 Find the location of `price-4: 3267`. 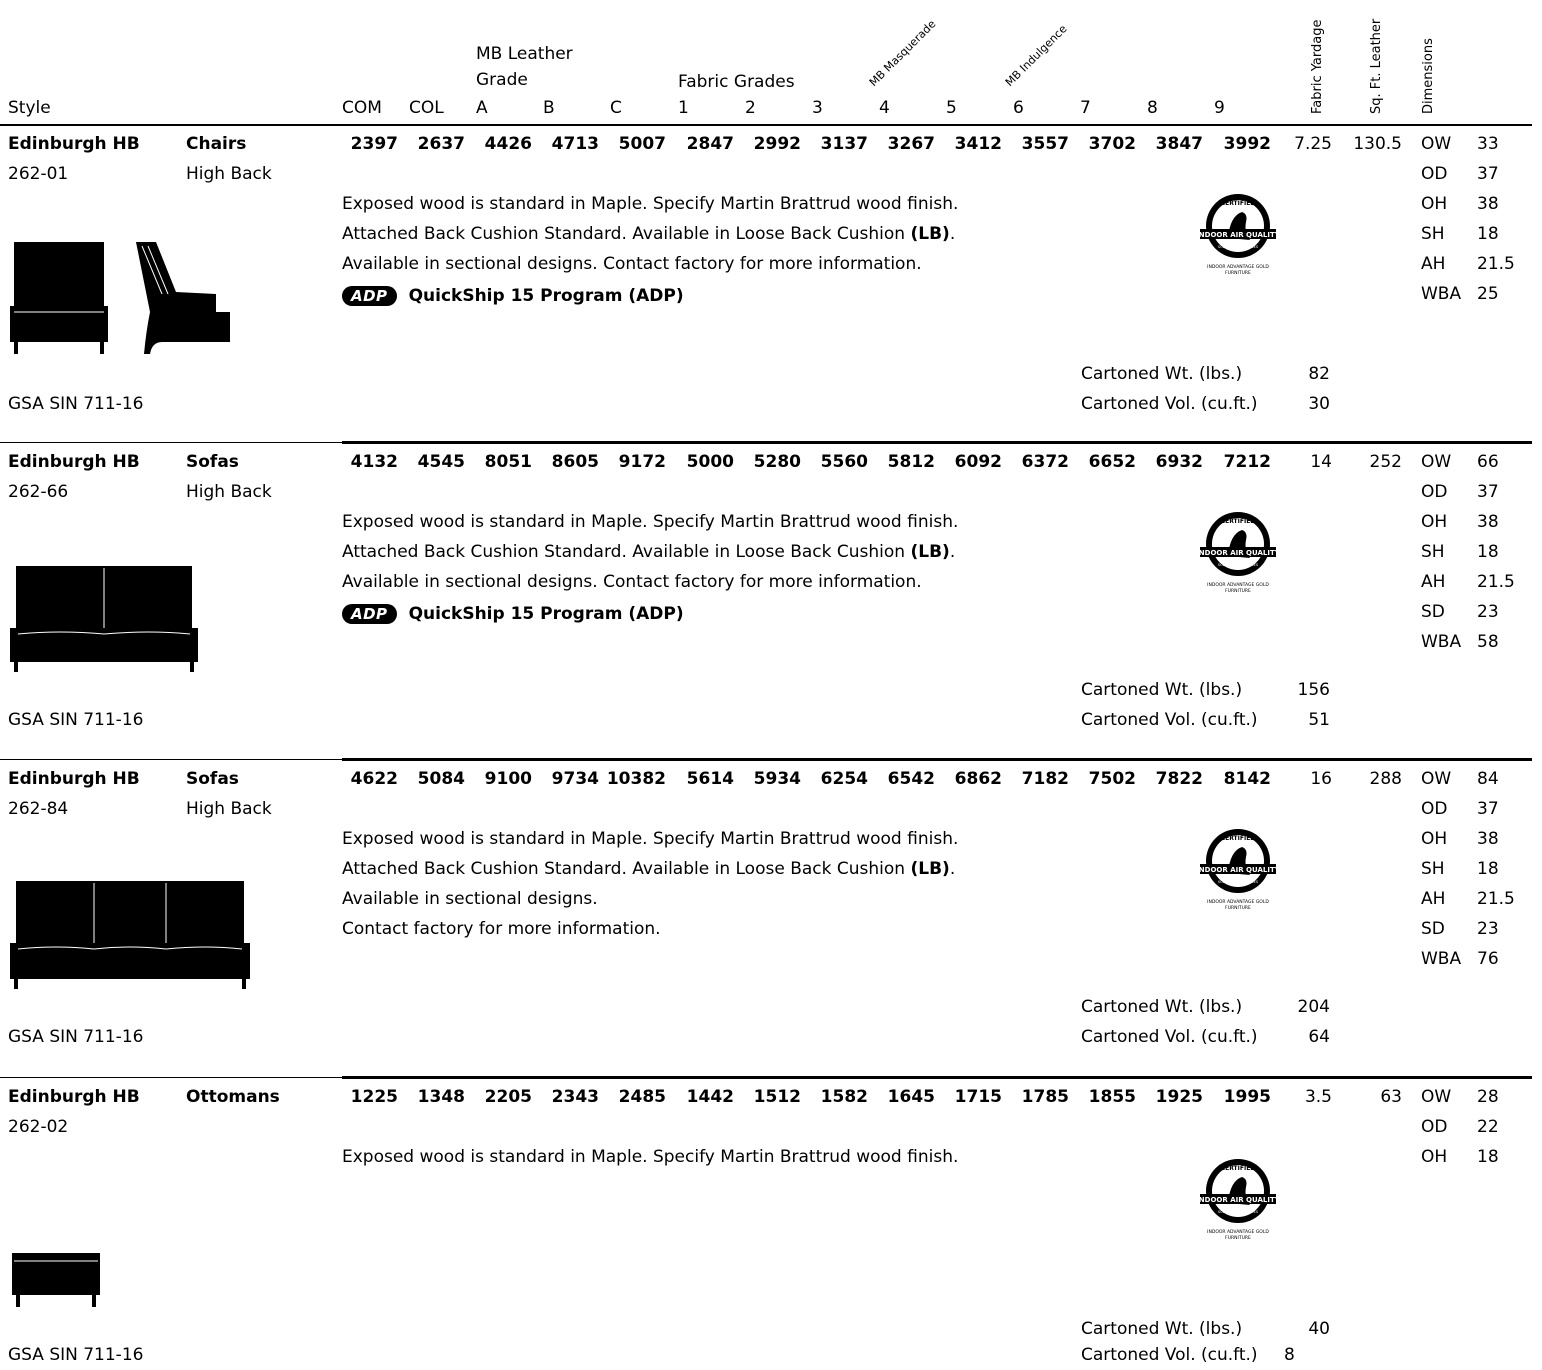

price-4: 3267 is located at coordinates (911, 144).